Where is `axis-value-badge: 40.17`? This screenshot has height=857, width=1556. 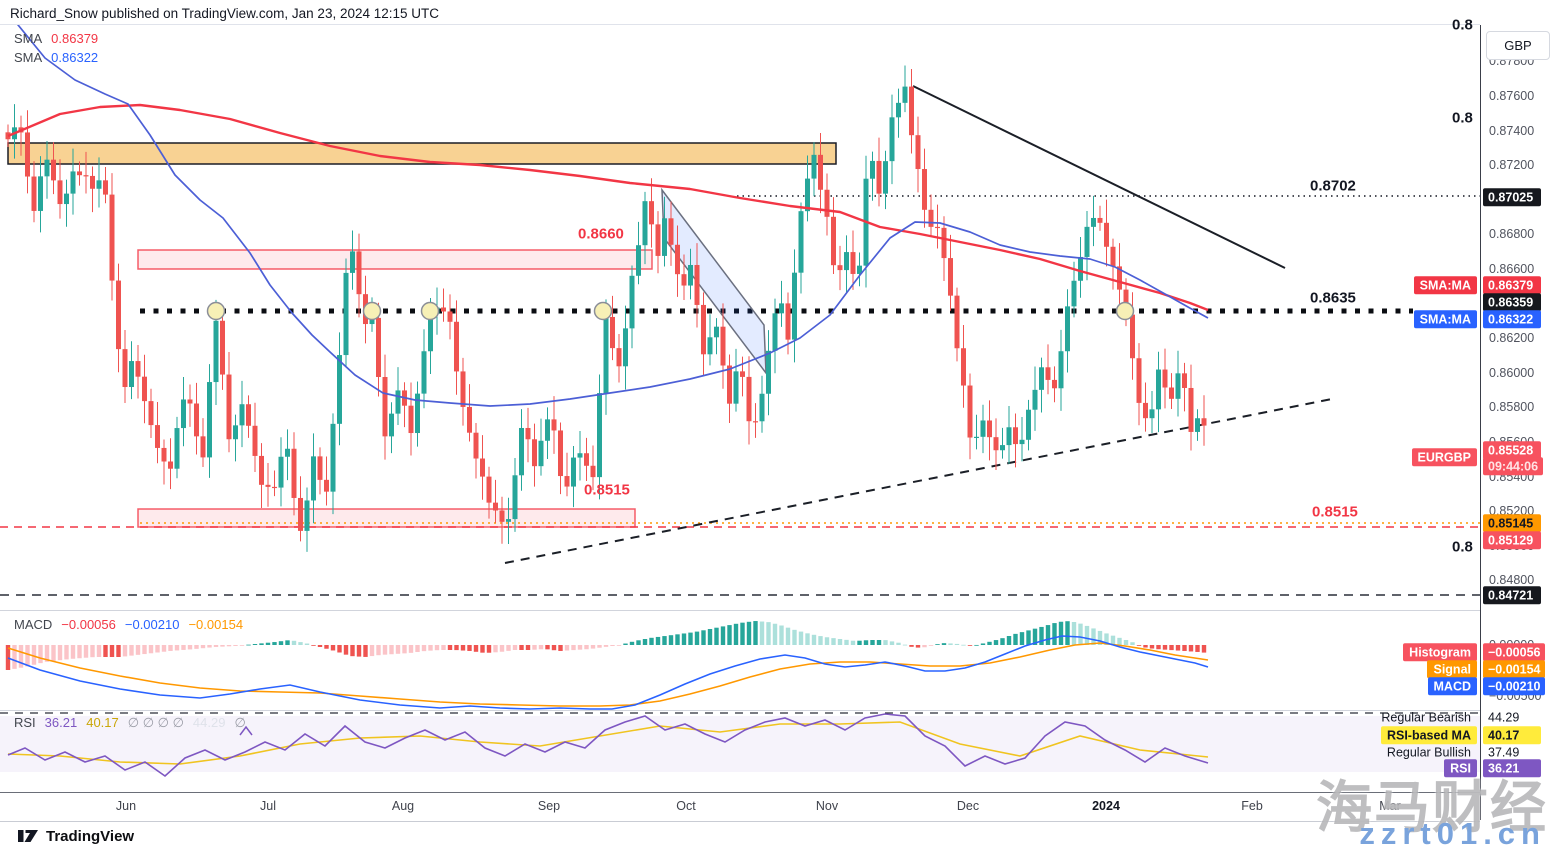
axis-value-badge: 40.17 is located at coordinates (1512, 735).